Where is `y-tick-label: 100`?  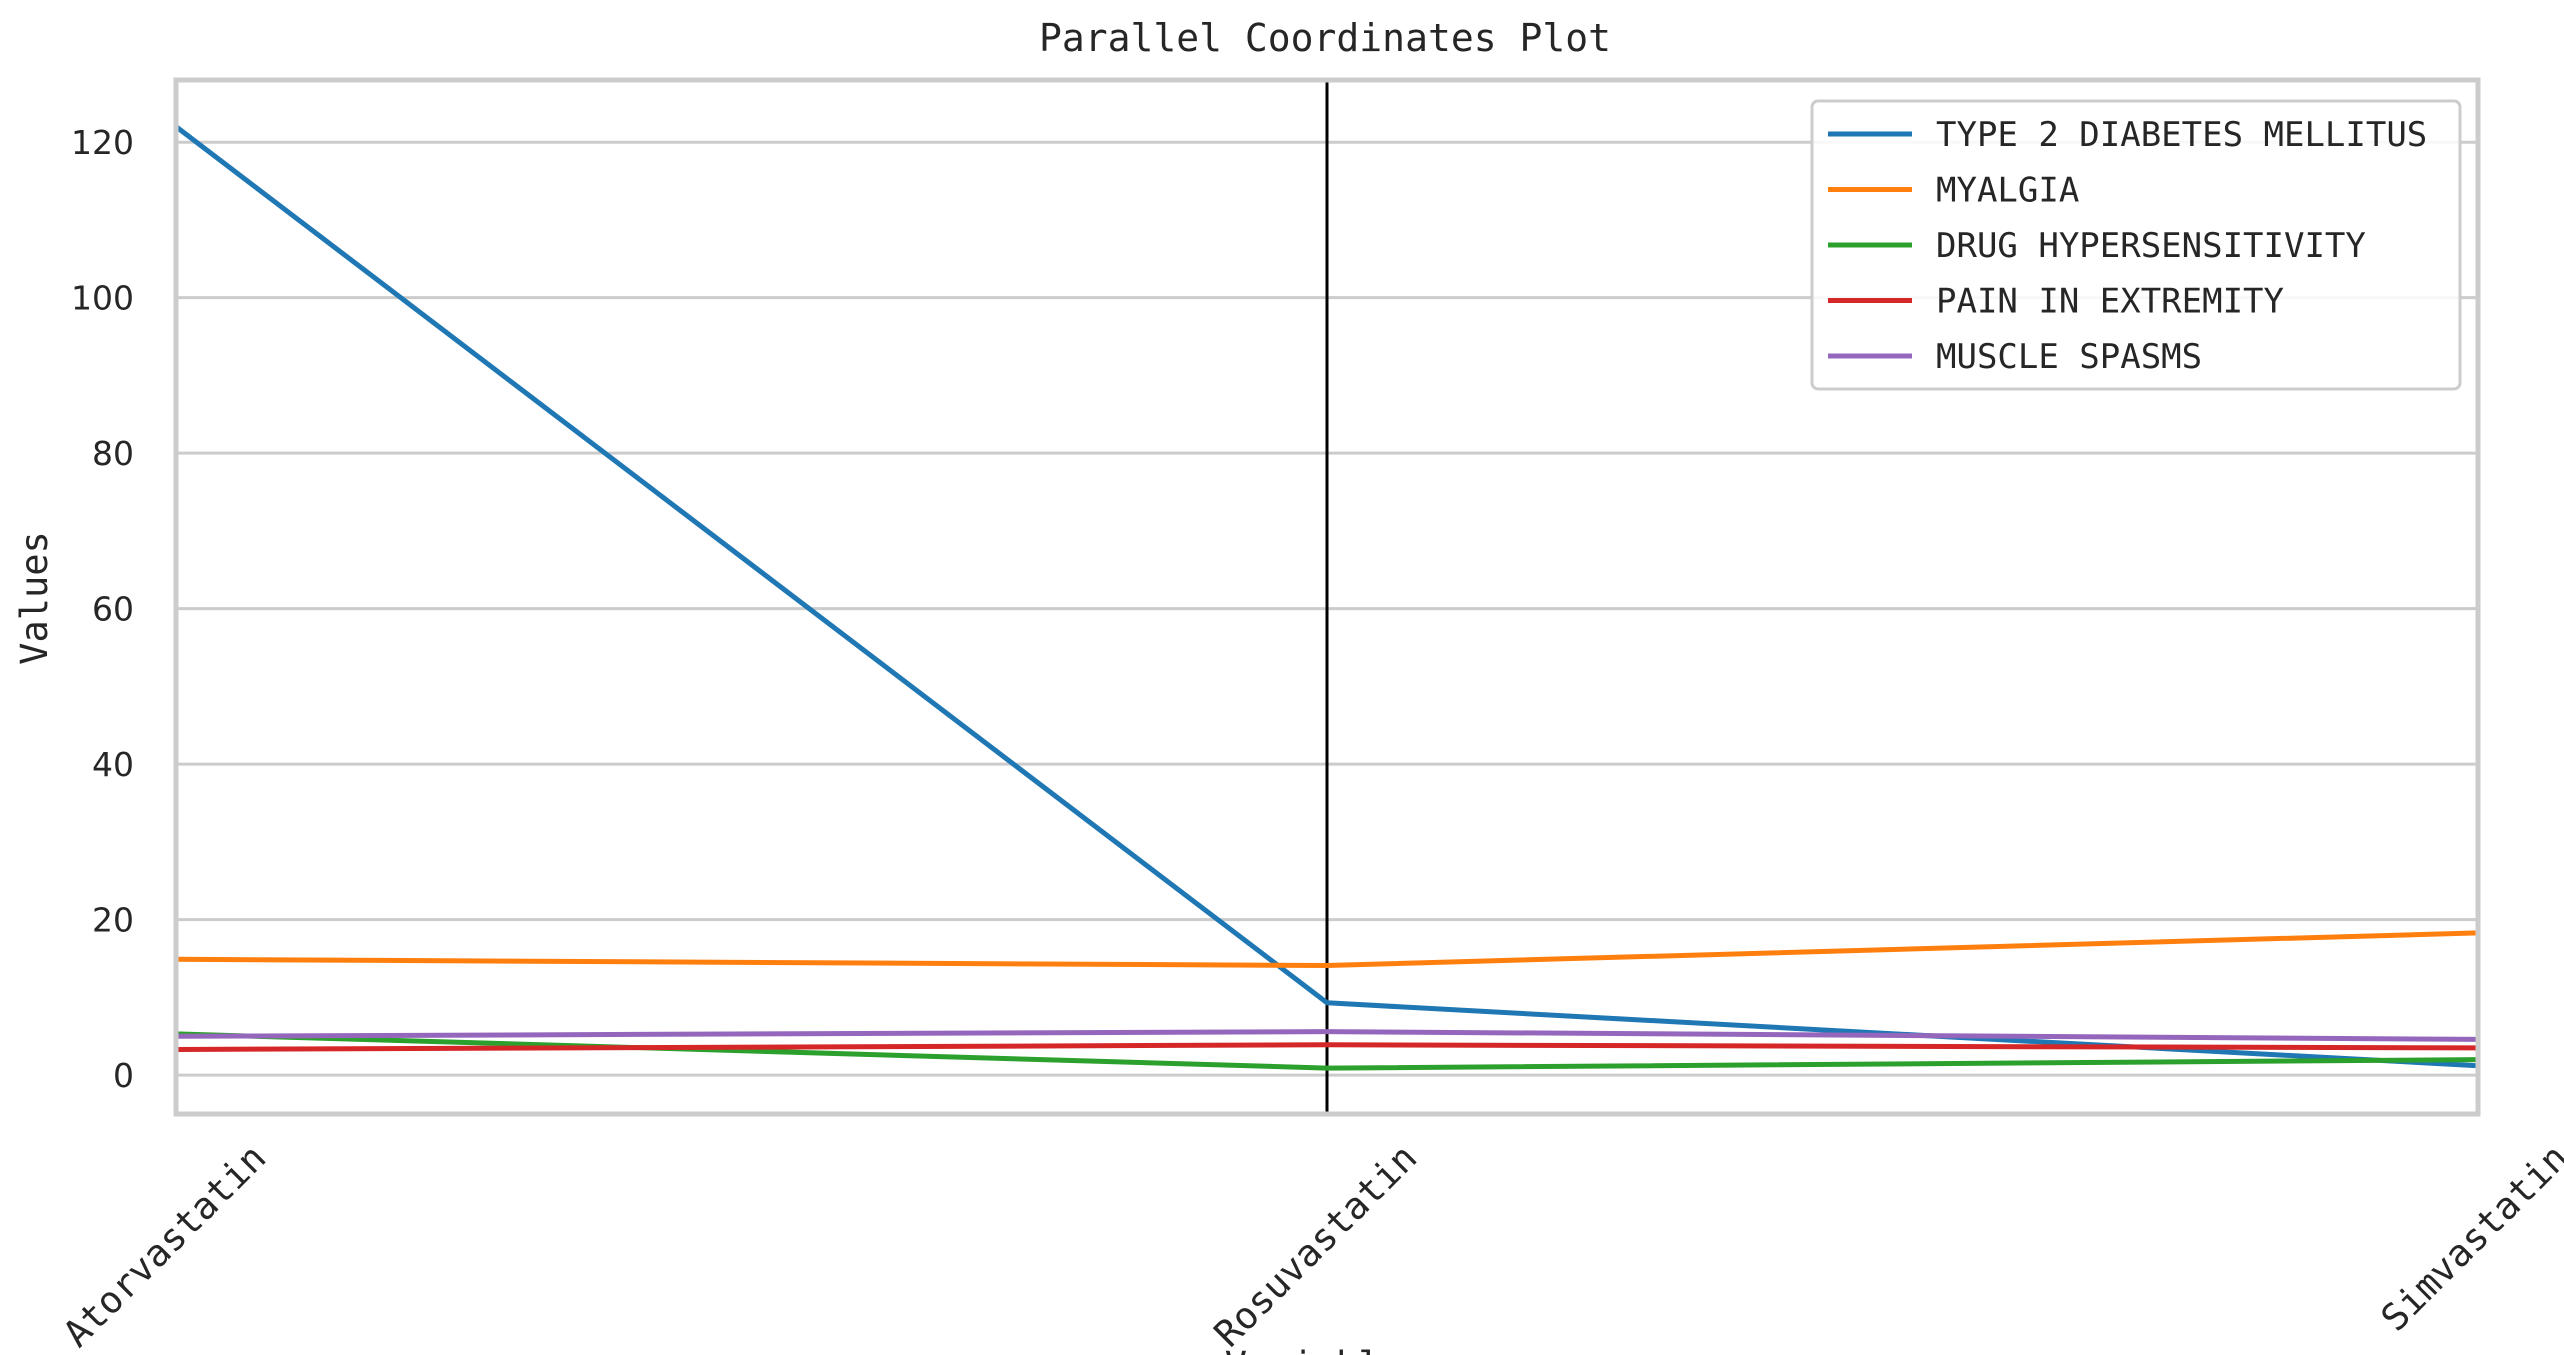 y-tick-label: 100 is located at coordinates (102, 298).